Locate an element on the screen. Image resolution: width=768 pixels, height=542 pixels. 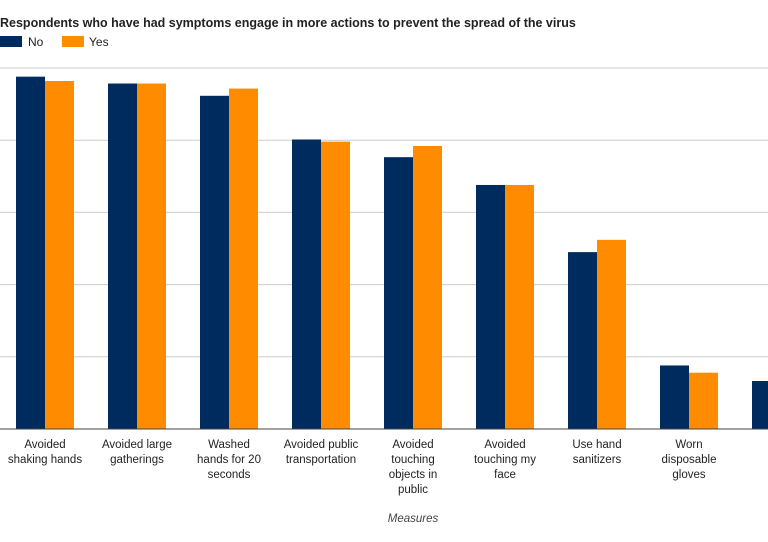
x-tick-label-3: Avoided public transportation is located at coordinates (321, 452).